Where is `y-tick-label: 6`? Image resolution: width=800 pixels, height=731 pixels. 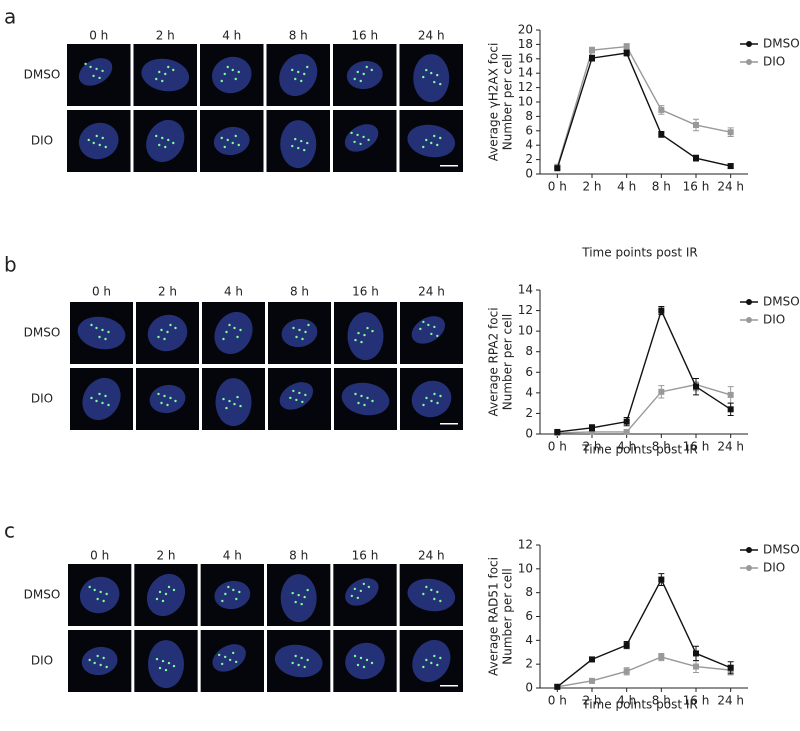 y-tick-label: 6 is located at coordinates (529, 372).